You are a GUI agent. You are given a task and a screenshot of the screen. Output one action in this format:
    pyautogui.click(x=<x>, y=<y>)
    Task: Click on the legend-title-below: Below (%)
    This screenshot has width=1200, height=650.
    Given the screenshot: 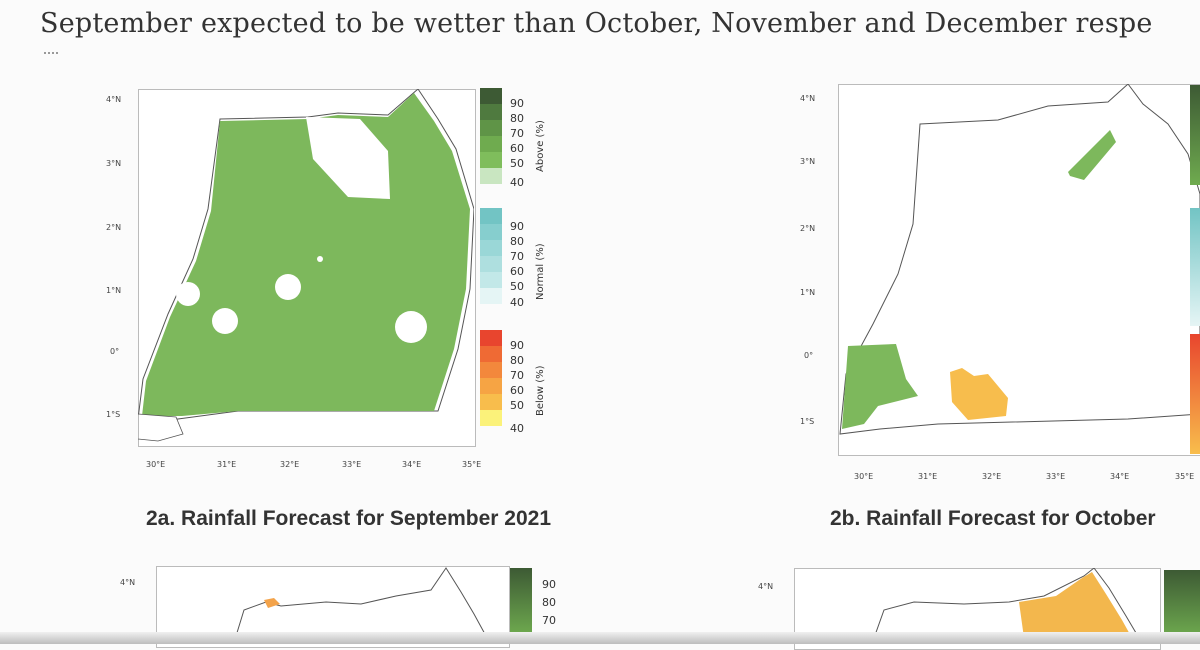 What is the action you would take?
    pyautogui.click(x=540, y=390)
    